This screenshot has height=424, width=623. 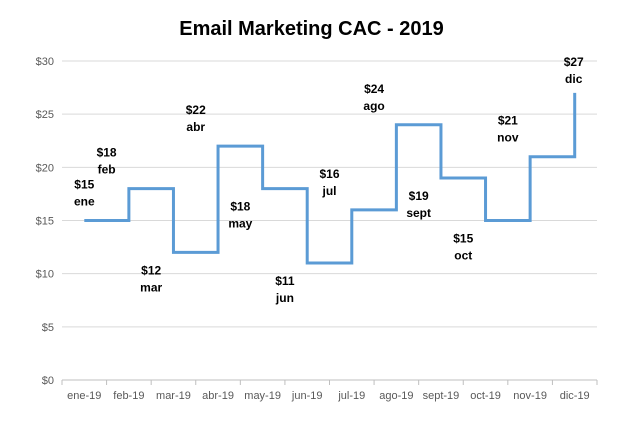 I want to click on y-tick-label: $0, so click(x=48, y=381).